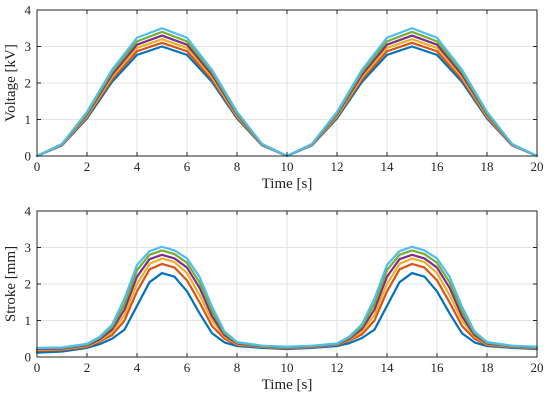 Image resolution: width=550 pixels, height=409 pixels. What do you see at coordinates (287, 184) in the screenshot?
I see `voltage-x-axis-label: Time [s]` at bounding box center [287, 184].